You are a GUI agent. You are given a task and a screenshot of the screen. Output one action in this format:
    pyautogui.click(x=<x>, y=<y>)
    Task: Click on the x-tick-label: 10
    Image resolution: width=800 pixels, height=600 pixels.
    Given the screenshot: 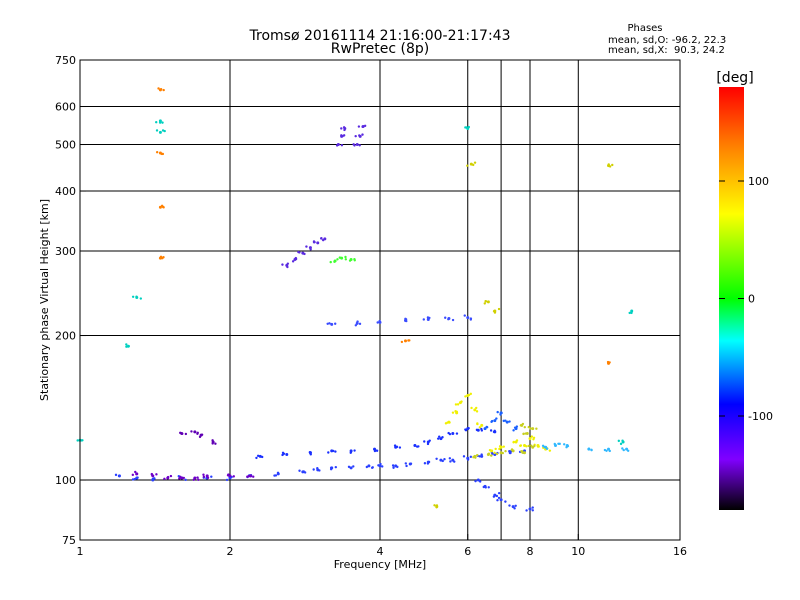 What is the action you would take?
    pyautogui.click(x=578, y=551)
    